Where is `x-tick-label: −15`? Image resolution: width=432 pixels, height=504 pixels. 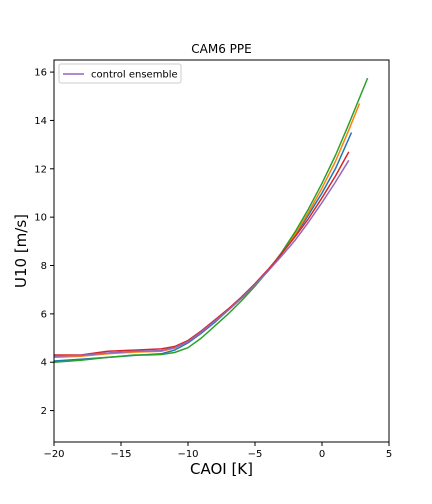 x-tick-label: −15 is located at coordinates (120, 454).